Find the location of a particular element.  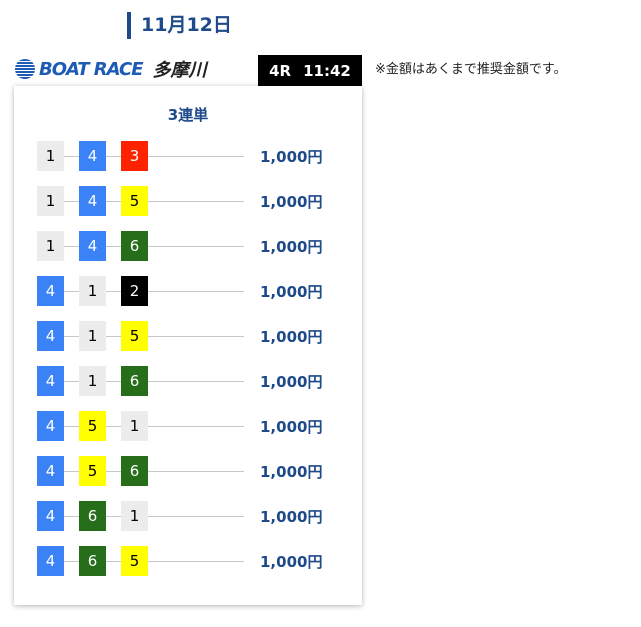

bet-row: 4 1 6 1,000円 is located at coordinates (197, 381).